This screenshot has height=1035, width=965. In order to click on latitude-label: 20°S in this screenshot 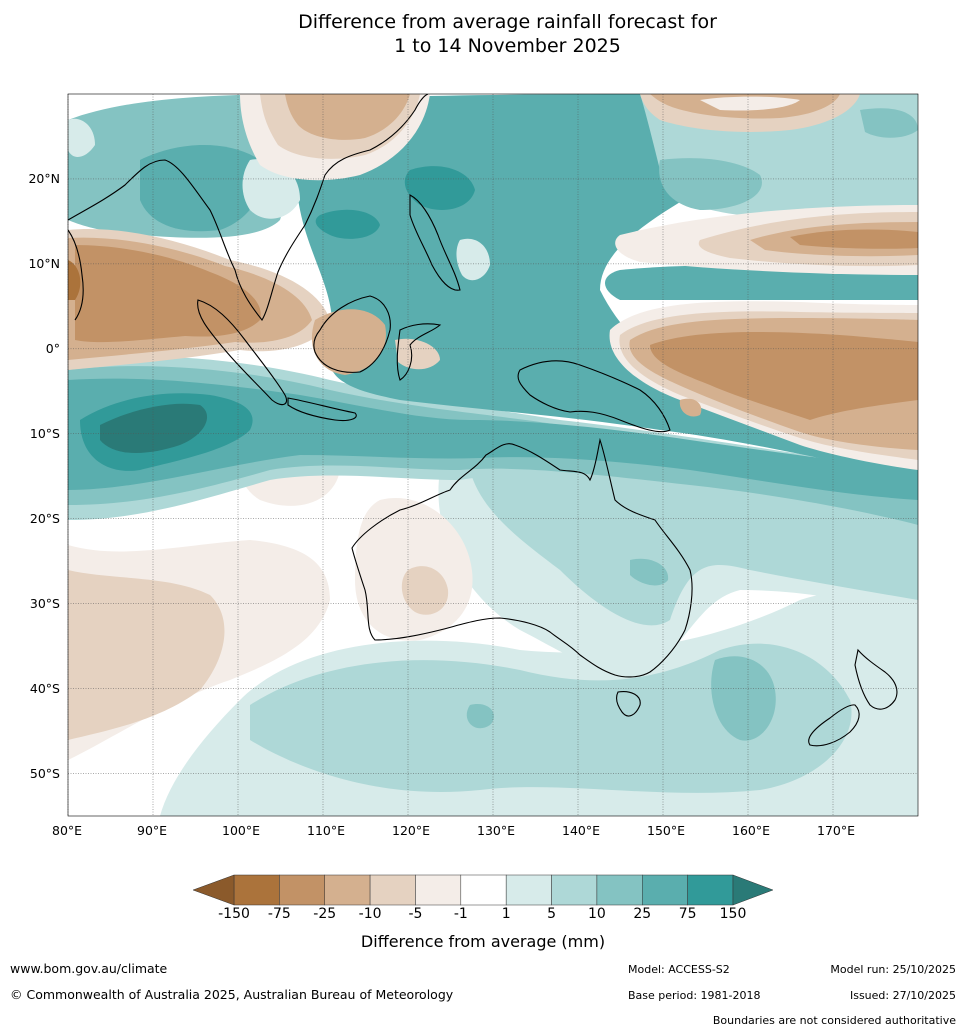, I will do `click(44, 518)`.